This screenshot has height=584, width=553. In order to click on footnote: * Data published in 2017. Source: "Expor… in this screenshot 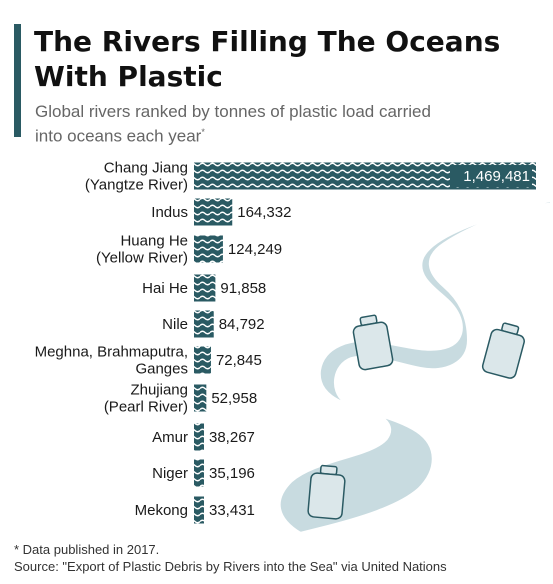, I will do `click(279, 558)`.